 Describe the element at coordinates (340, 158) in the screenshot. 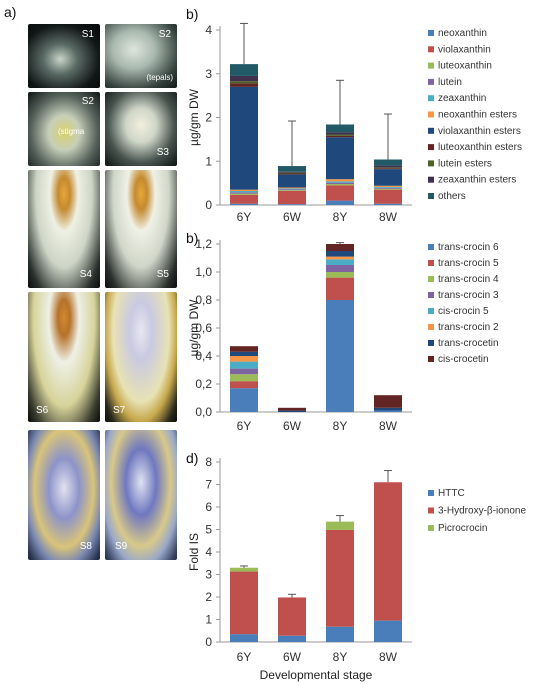

I see `bar-8Y-violaxanthin-esters` at that location.